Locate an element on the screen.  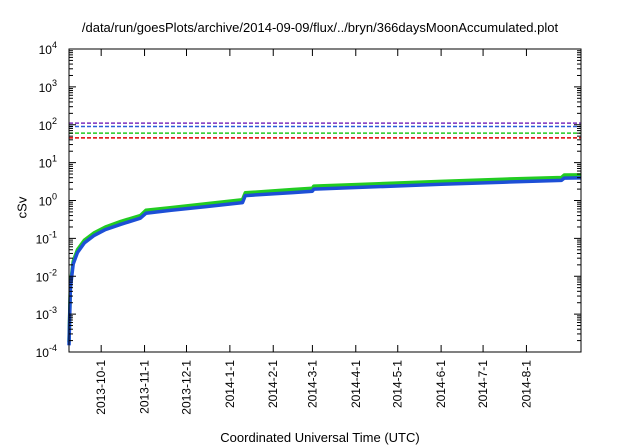
x-tick-label: 2014-7-1 is located at coordinates (483, 384).